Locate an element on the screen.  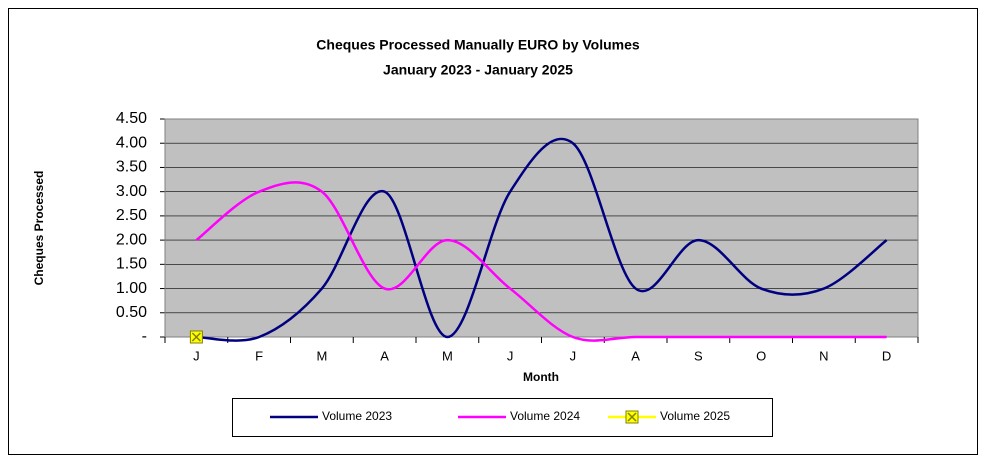
legend-label: Volume 2024 is located at coordinates (545, 416).